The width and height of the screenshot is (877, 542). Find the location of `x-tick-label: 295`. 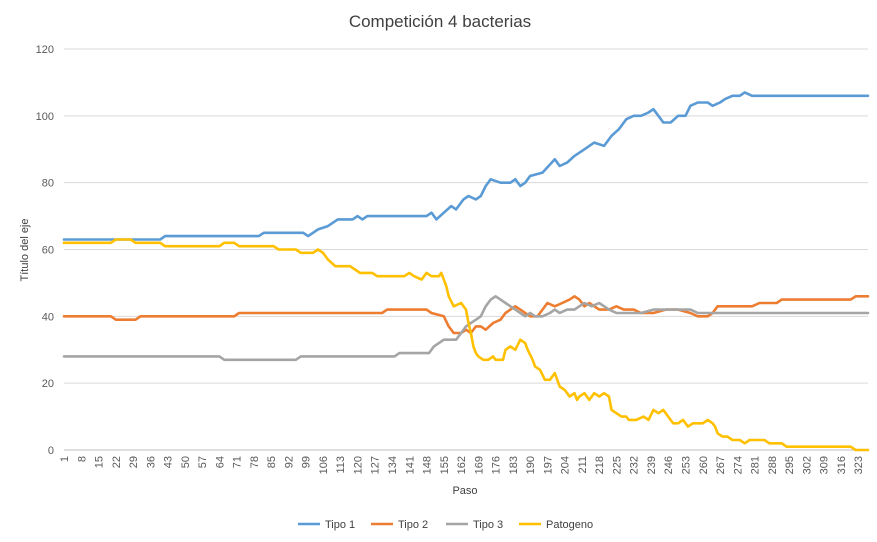

x-tick-label: 295 is located at coordinates (790, 465).